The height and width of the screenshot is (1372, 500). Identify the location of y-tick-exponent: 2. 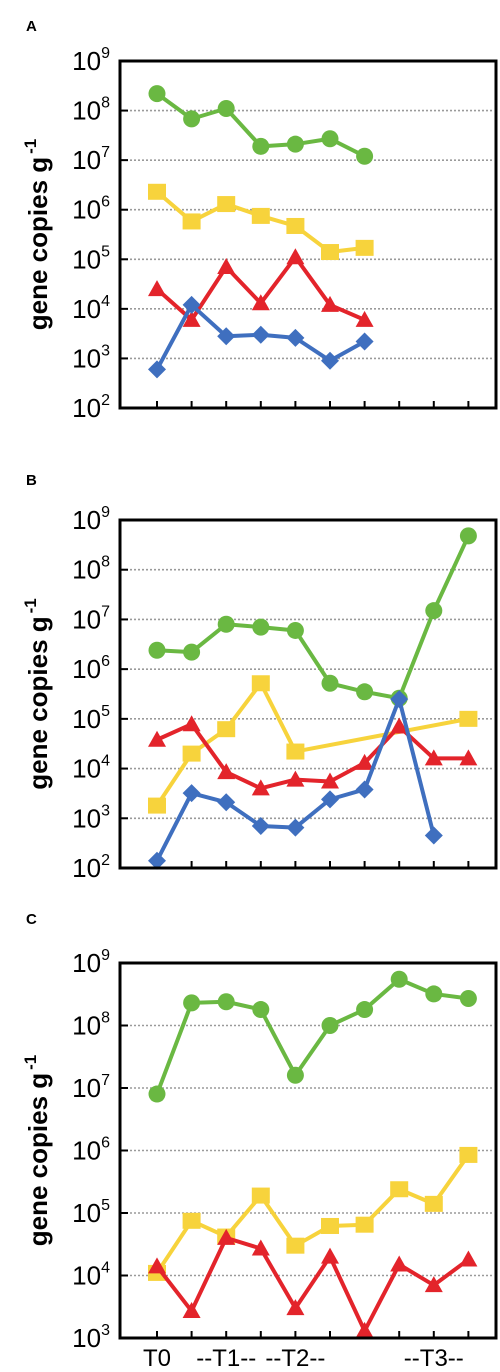
(105, 400).